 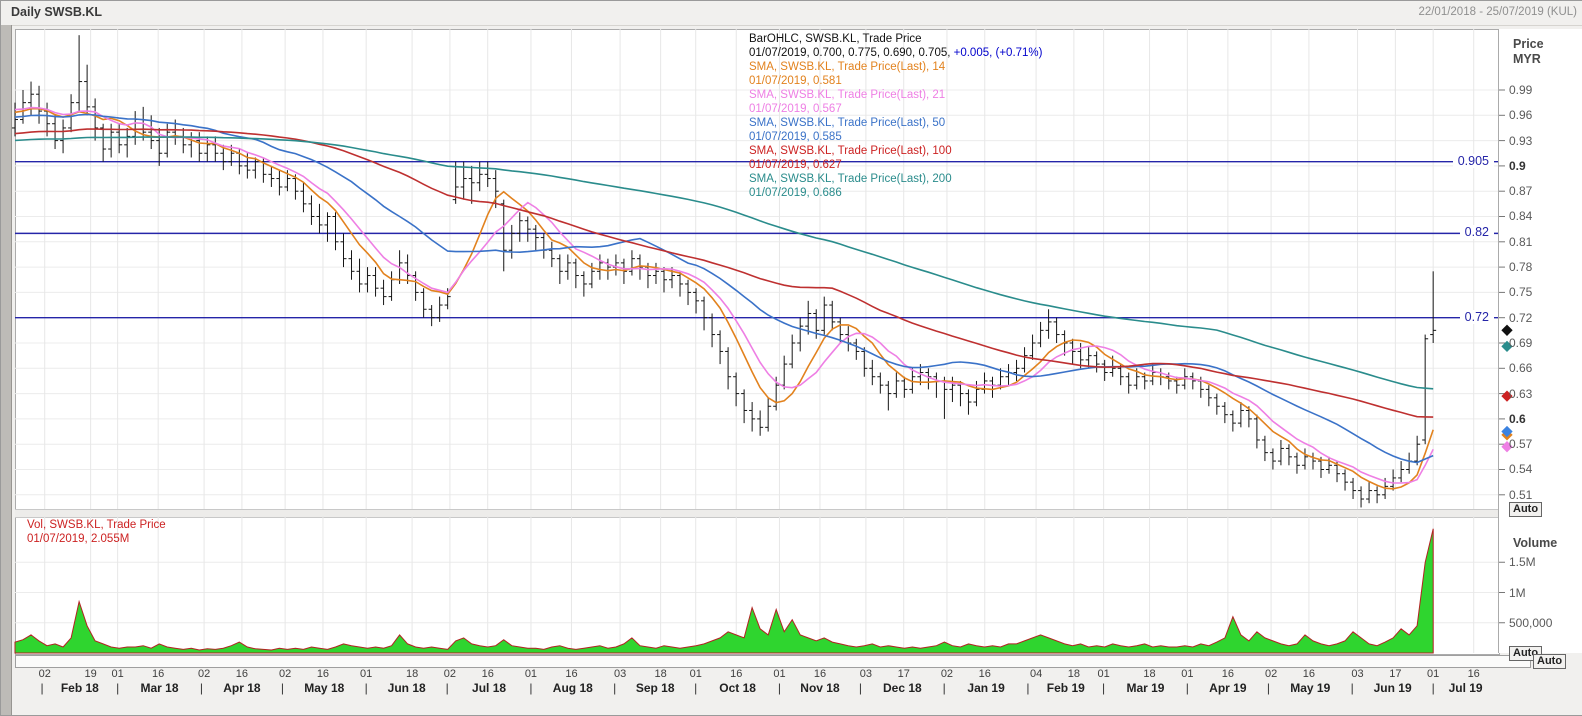 I want to click on legend-row: 01/07/2019, 0.627, so click(x=896, y=165).